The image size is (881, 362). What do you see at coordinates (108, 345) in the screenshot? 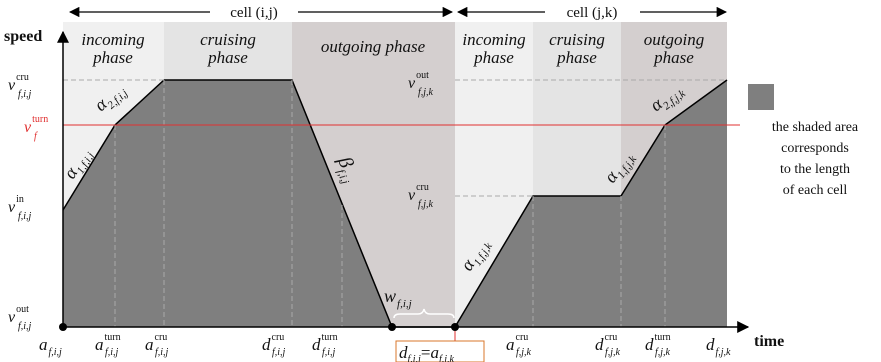
I see `label-a-turn-ij: aturn f,i,j` at bounding box center [108, 345].